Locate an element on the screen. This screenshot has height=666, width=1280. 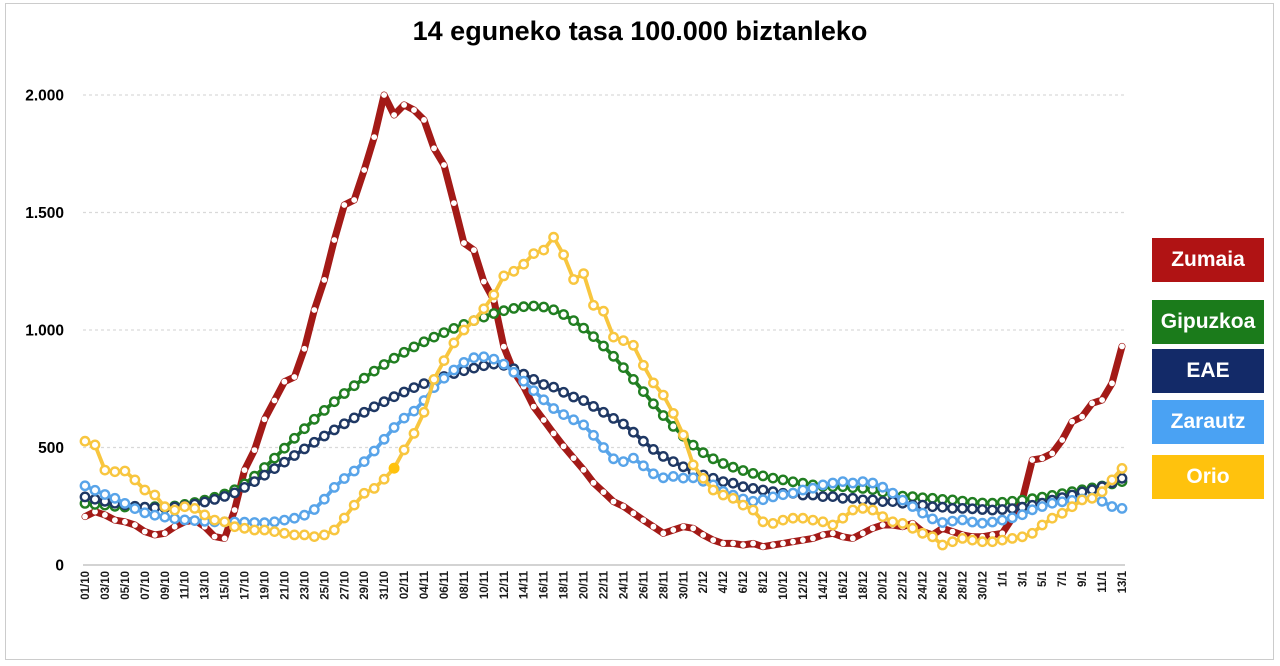
x-tick-label: 14/12 is located at coordinates (824, 585).